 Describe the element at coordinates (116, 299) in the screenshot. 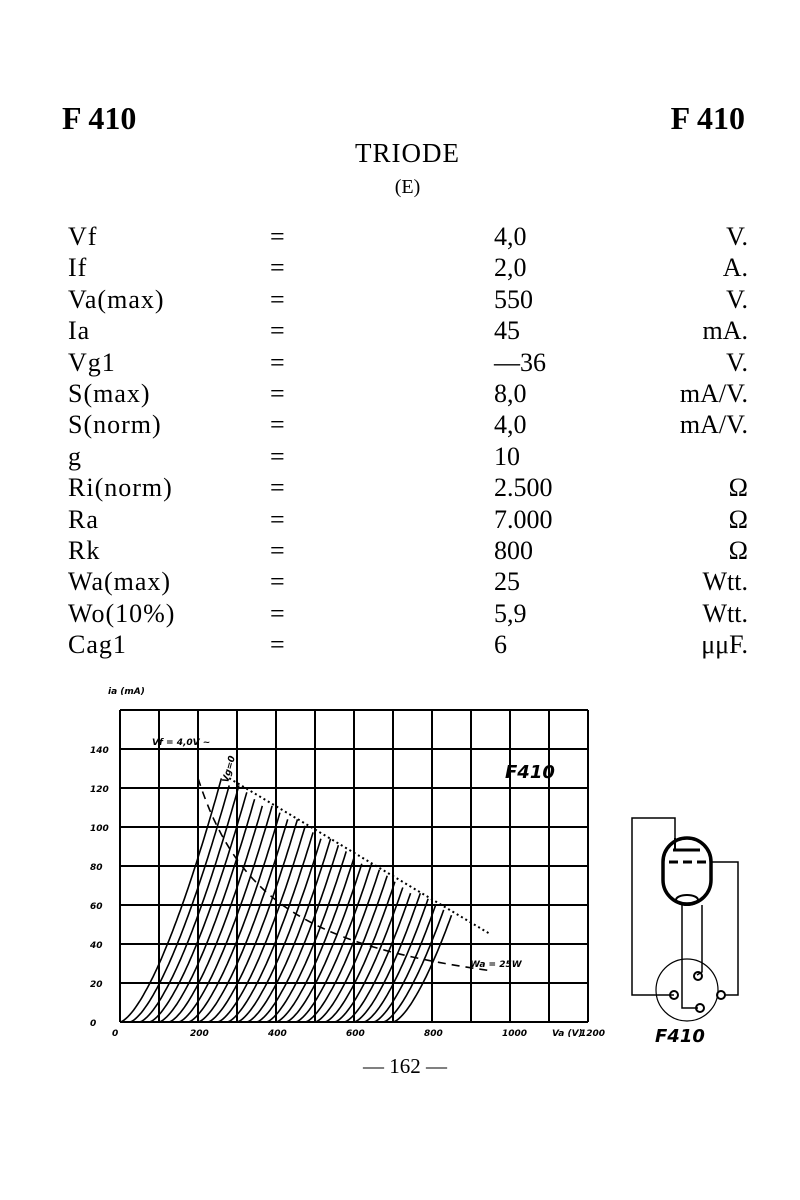

I see `spec-param: Va(max)` at that location.